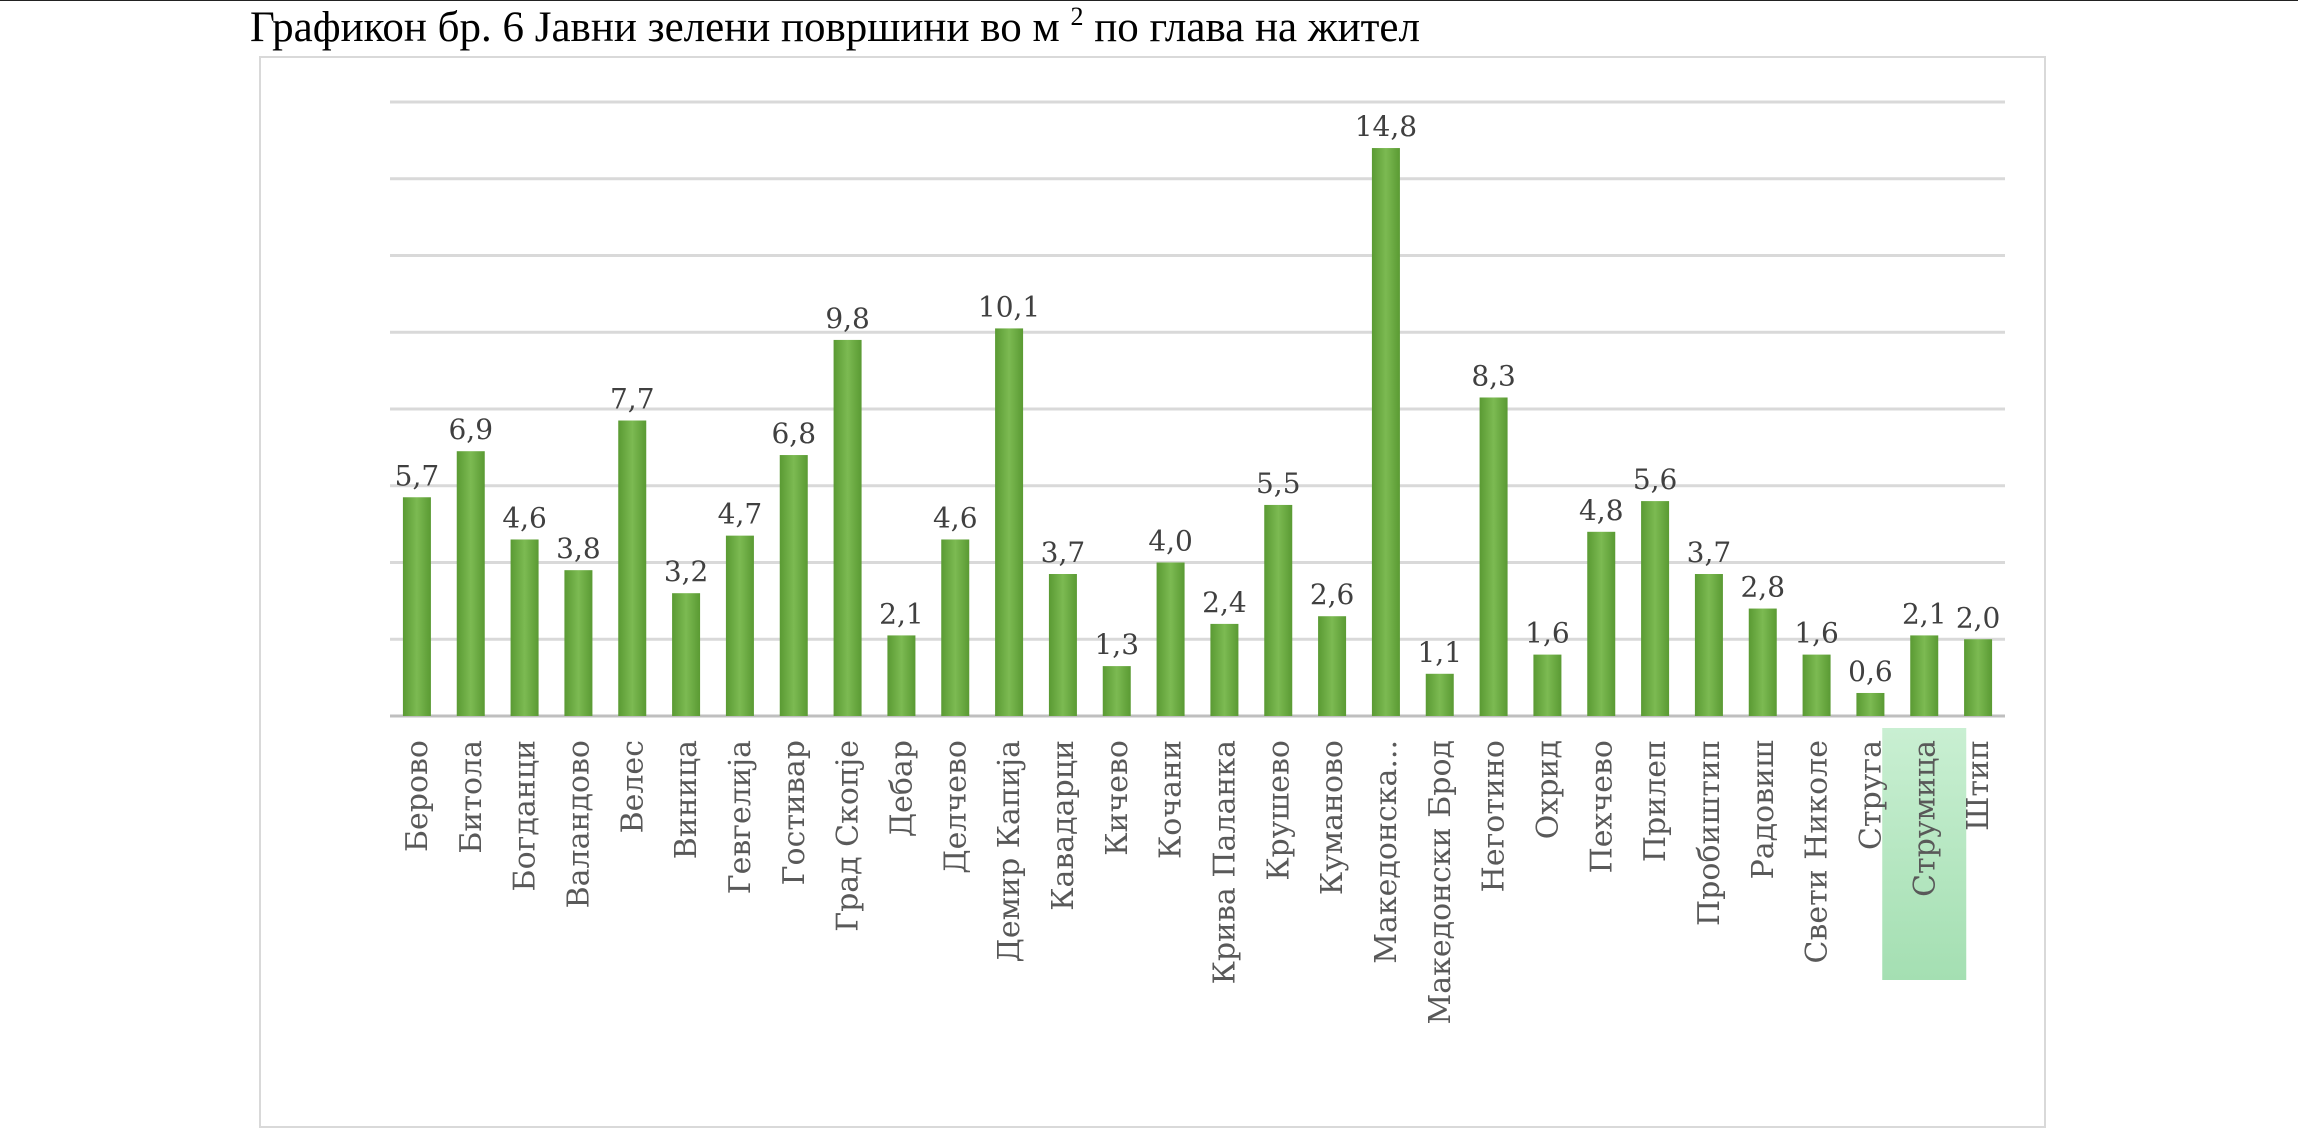 The image size is (2298, 1136). What do you see at coordinates (578, 824) in the screenshot?
I see `category-label: Валандово` at bounding box center [578, 824].